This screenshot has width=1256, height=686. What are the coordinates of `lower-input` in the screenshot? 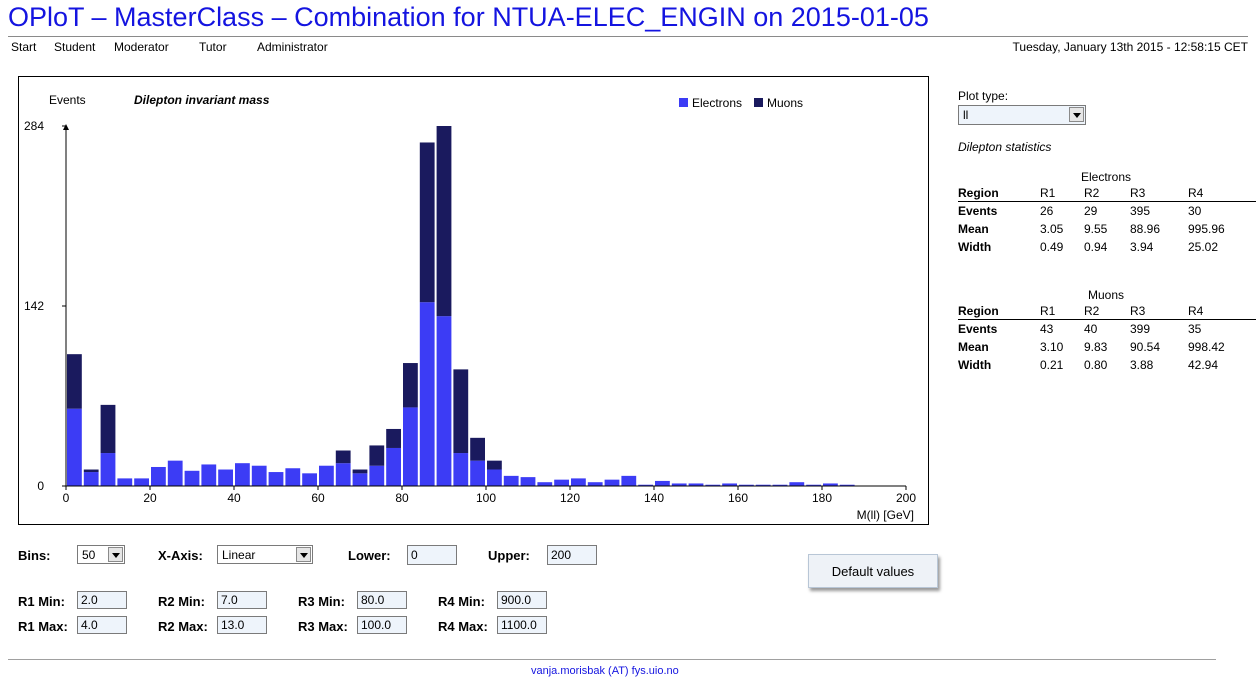 It's located at (432, 555).